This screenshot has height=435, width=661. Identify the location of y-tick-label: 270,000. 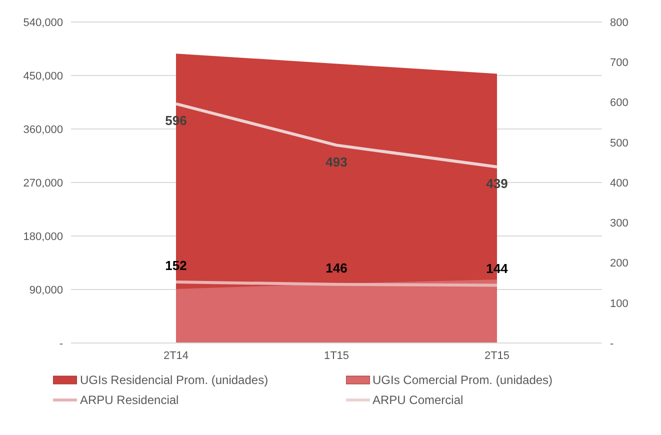
(43, 183).